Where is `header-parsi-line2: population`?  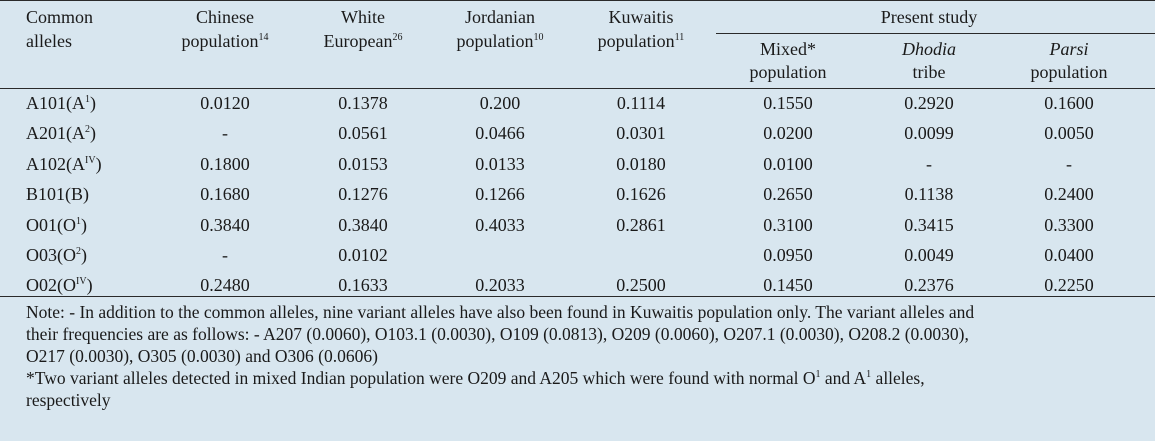
header-parsi-line2: population is located at coordinates (1069, 72).